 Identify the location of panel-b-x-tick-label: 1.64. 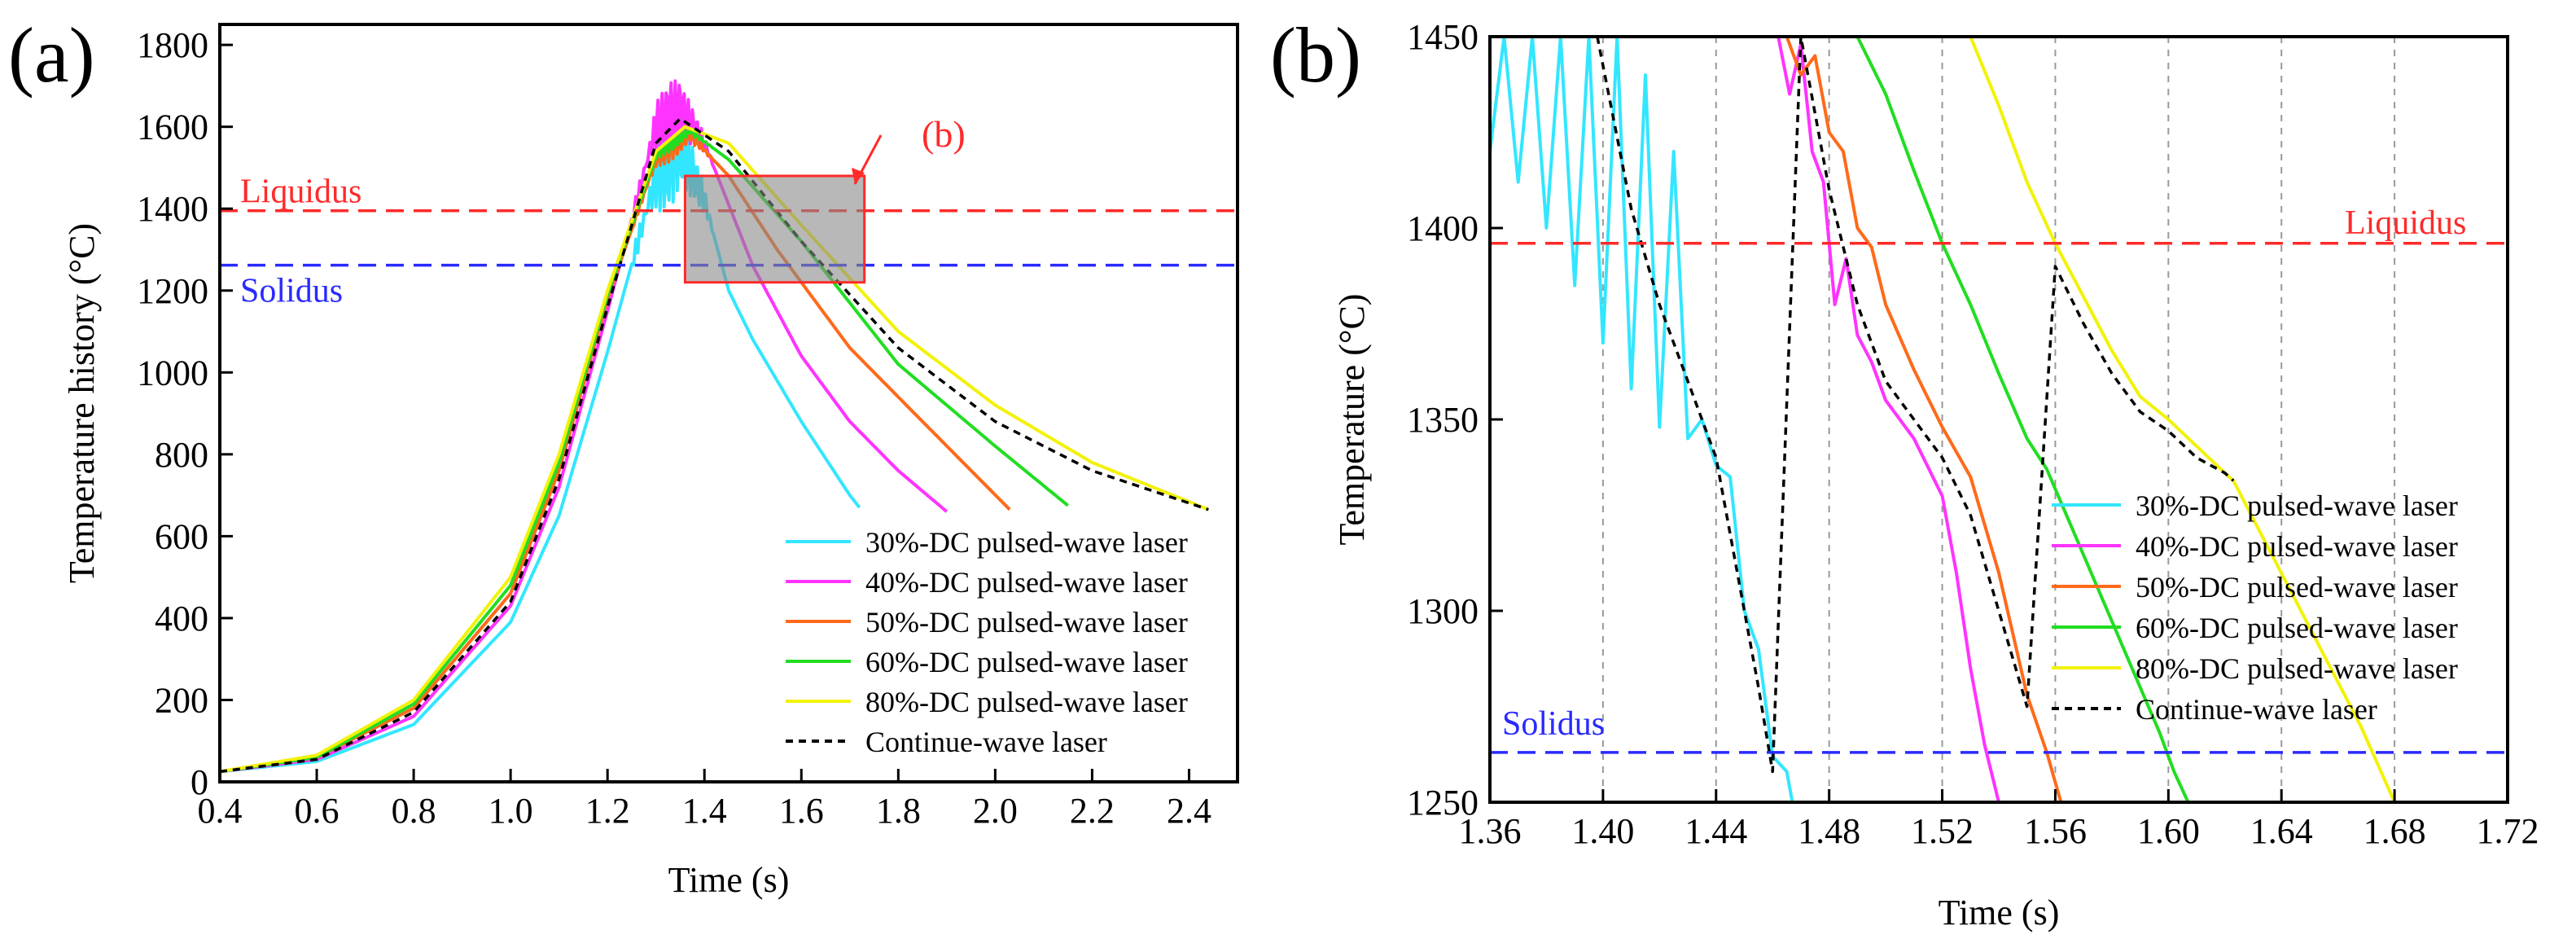
(2281, 831).